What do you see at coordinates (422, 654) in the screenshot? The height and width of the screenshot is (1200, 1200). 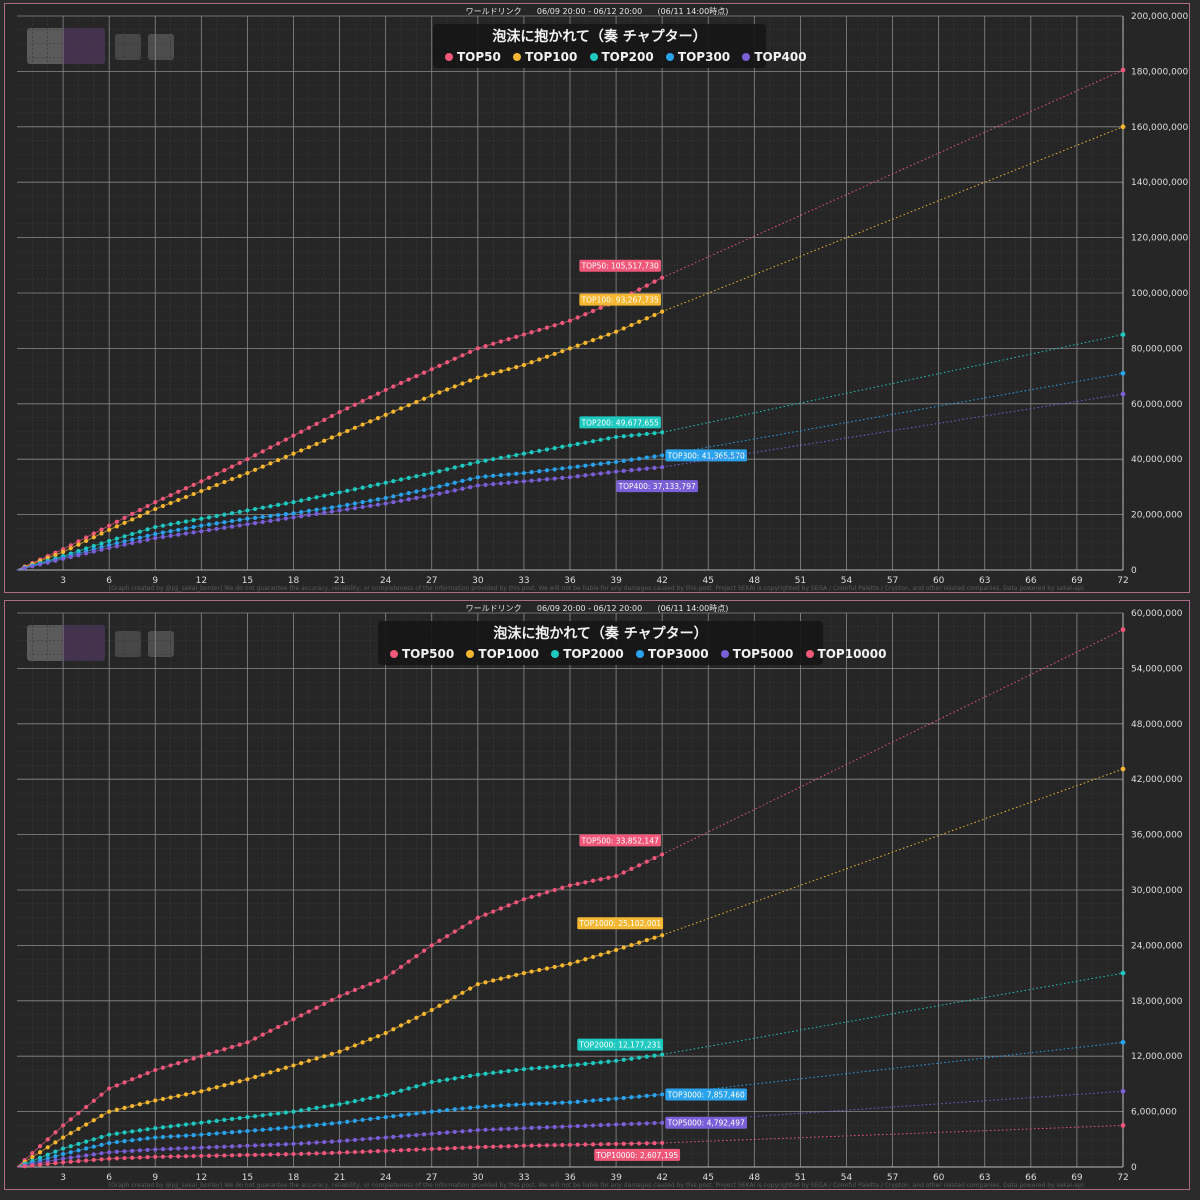 I see `legend-item-top500: TOP500` at bounding box center [422, 654].